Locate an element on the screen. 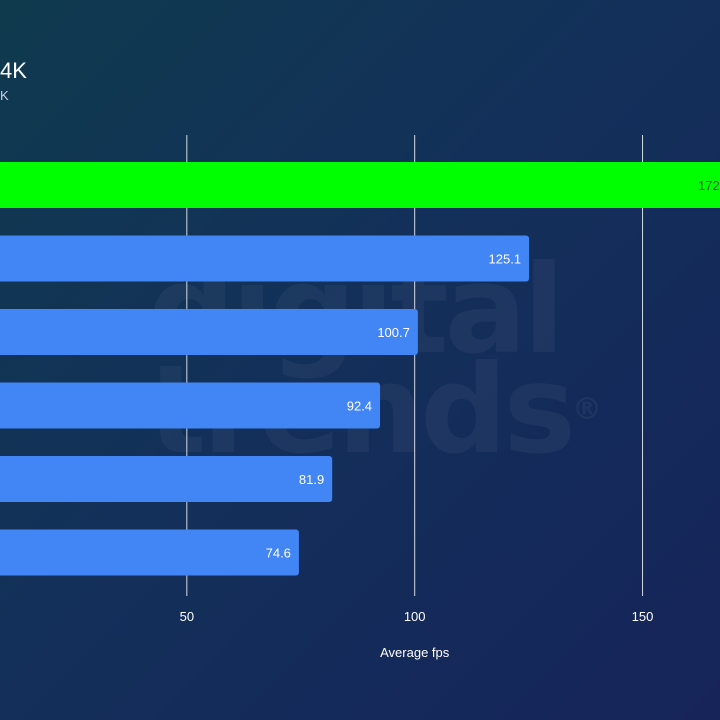  x-tick-label-50: 50 is located at coordinates (187, 616).